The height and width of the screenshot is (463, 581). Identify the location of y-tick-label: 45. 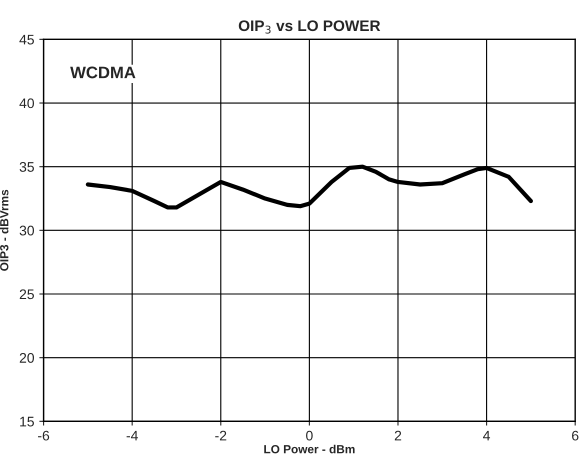
(26, 39).